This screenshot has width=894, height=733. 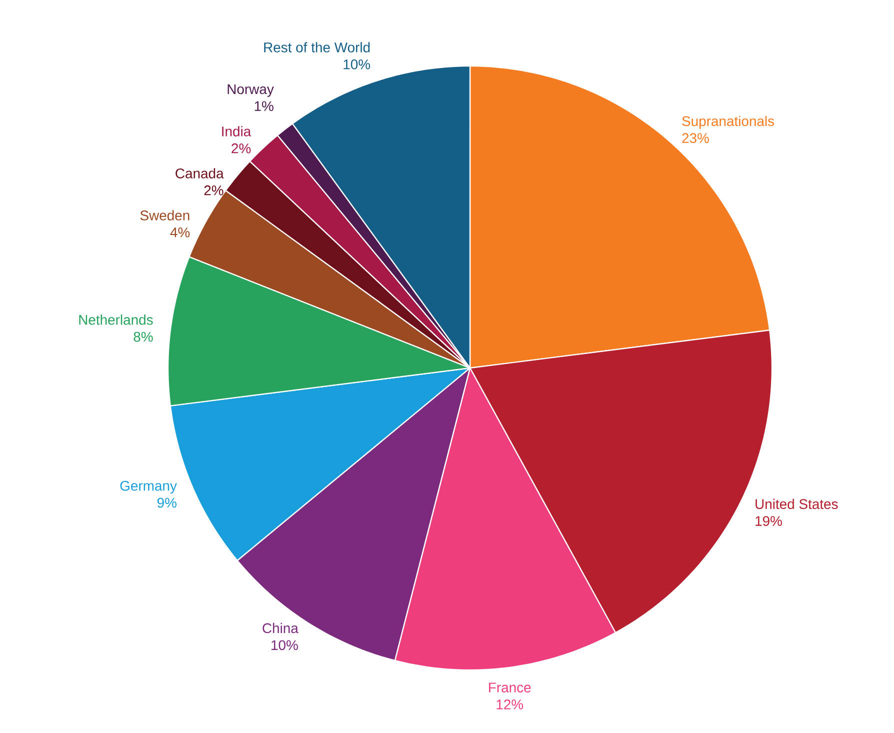 What do you see at coordinates (180, 232) in the screenshot?
I see `data-label: 4%` at bounding box center [180, 232].